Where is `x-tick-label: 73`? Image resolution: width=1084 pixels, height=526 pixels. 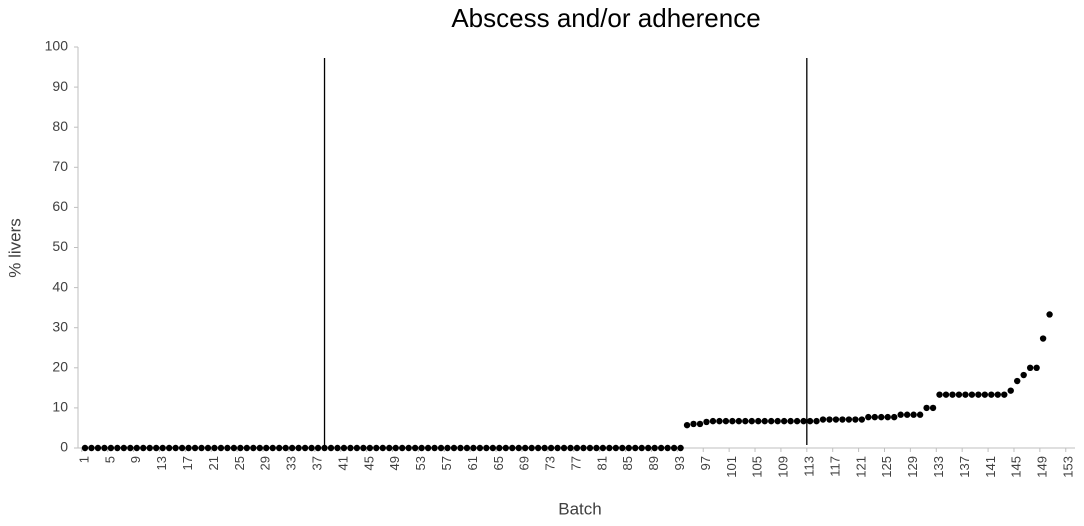 x-tick-label: 73 is located at coordinates (550, 463).